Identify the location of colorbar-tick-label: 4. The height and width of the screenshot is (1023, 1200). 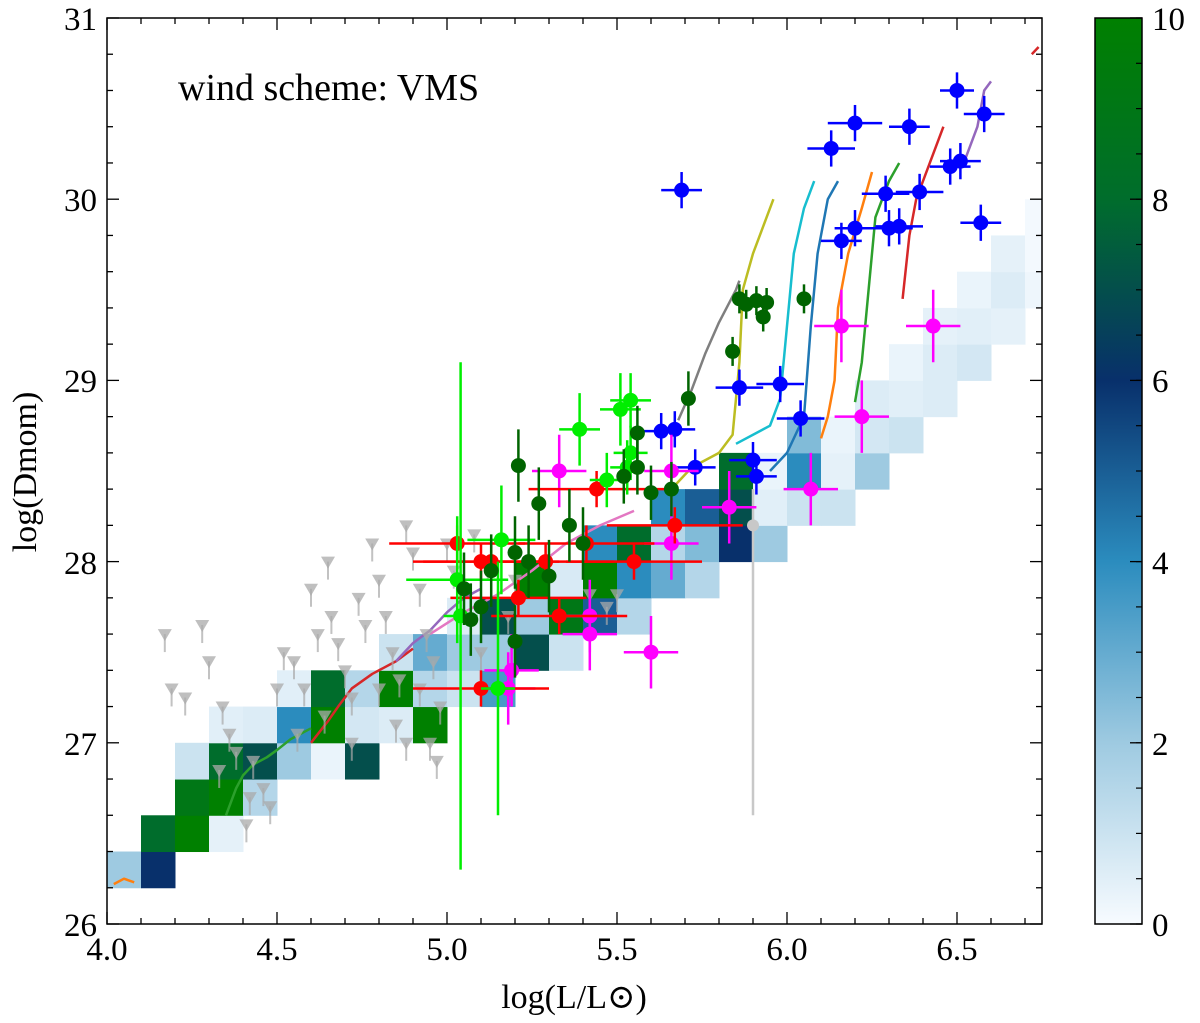
(1160, 564).